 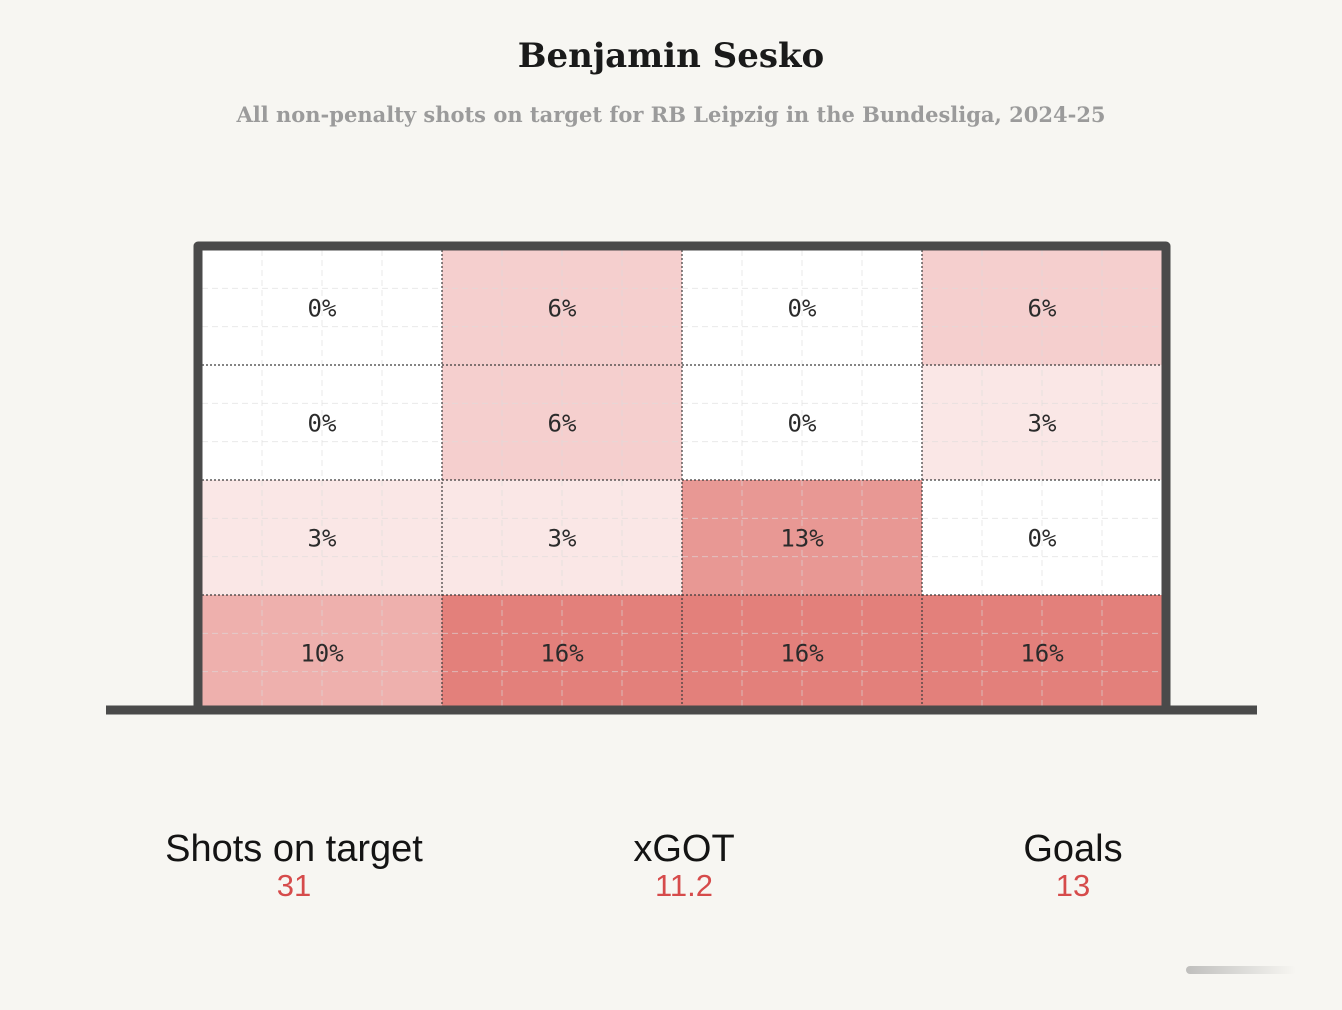 I want to click on stat-shots-on-target: Shots on target 31, so click(x=294, y=865).